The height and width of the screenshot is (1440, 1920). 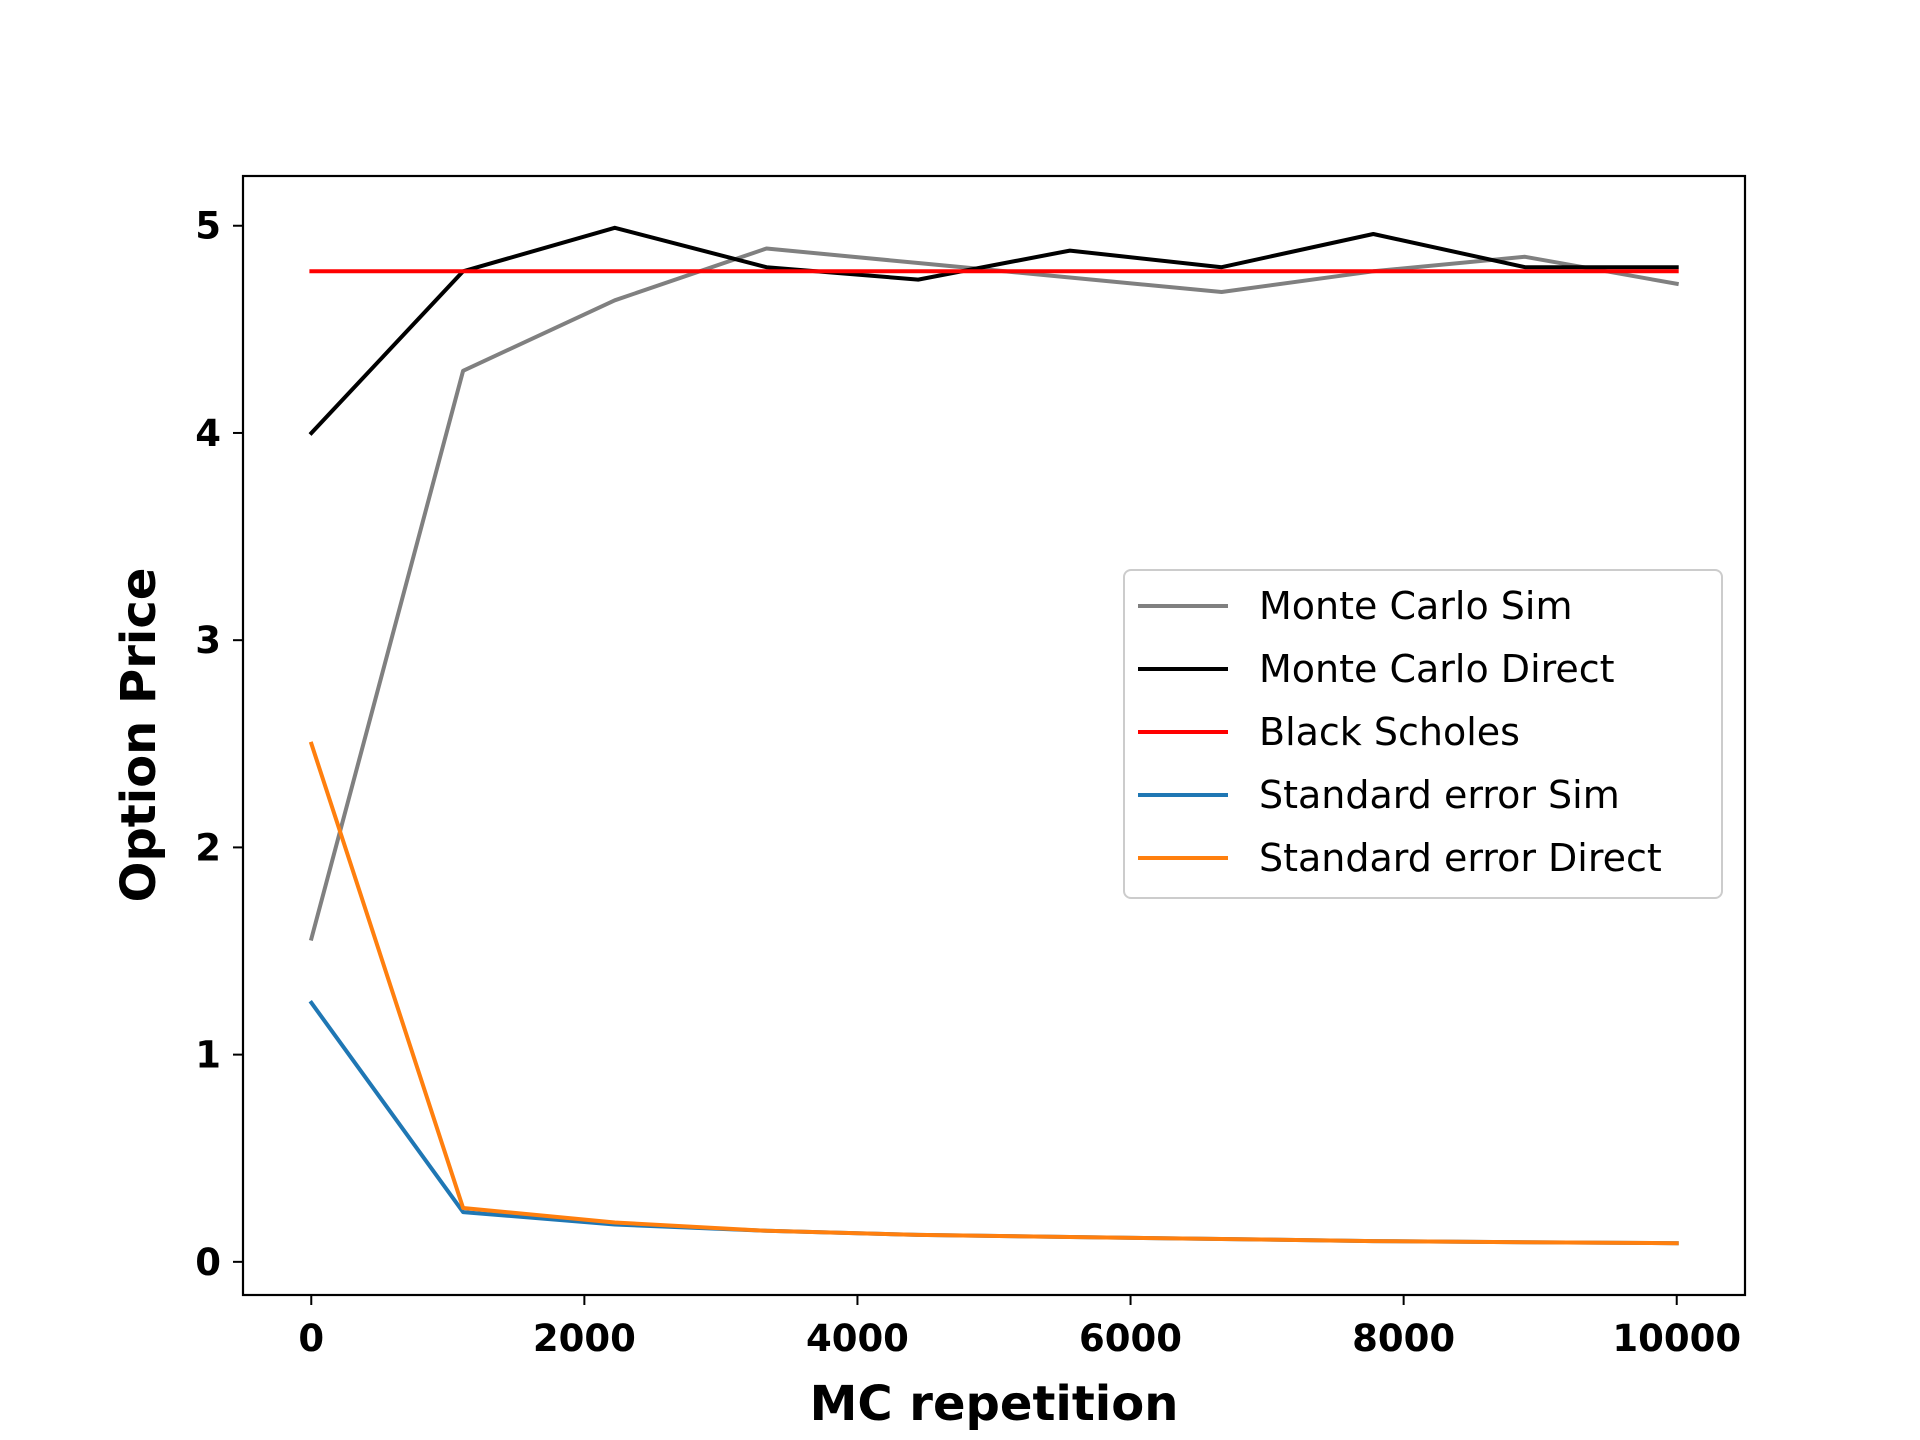 What do you see at coordinates (1019, 1327) in the screenshot?
I see `x-axis: 0 2000 4000 6000 8000 10000` at bounding box center [1019, 1327].